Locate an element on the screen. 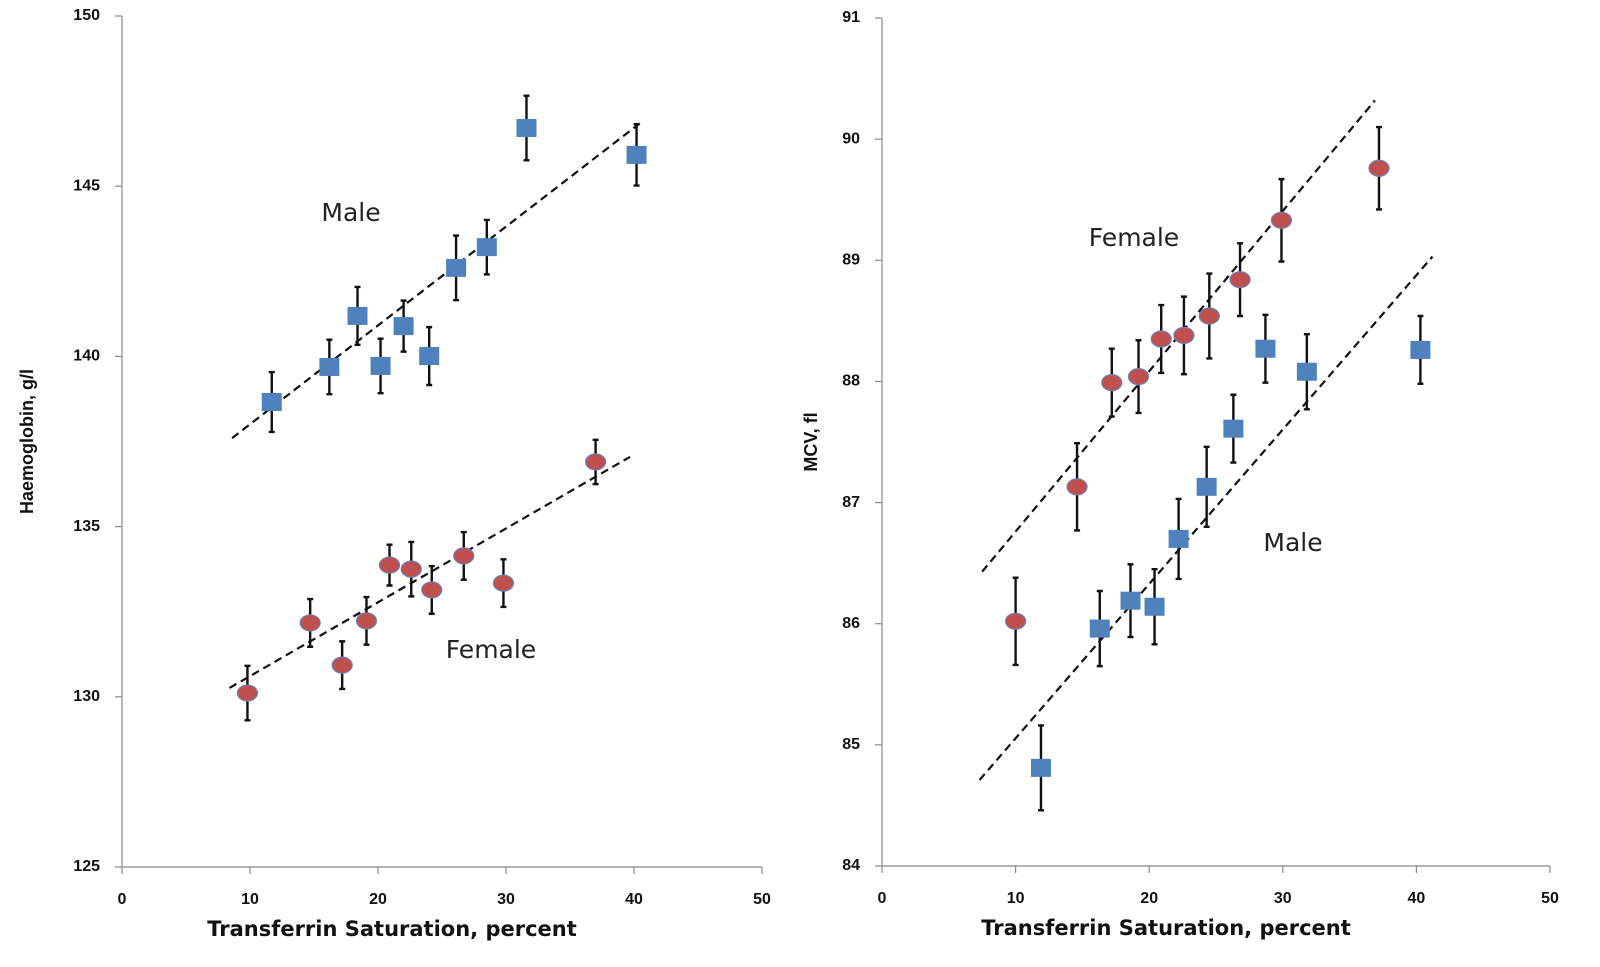 This screenshot has height=967, width=1600. y-tick-label: 150 is located at coordinates (86, 15).